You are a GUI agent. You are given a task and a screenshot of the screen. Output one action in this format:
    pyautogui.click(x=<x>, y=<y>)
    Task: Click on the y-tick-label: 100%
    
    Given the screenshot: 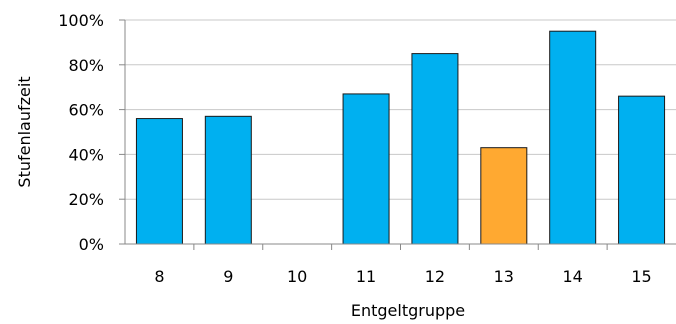 What is the action you would take?
    pyautogui.click(x=81, y=20)
    